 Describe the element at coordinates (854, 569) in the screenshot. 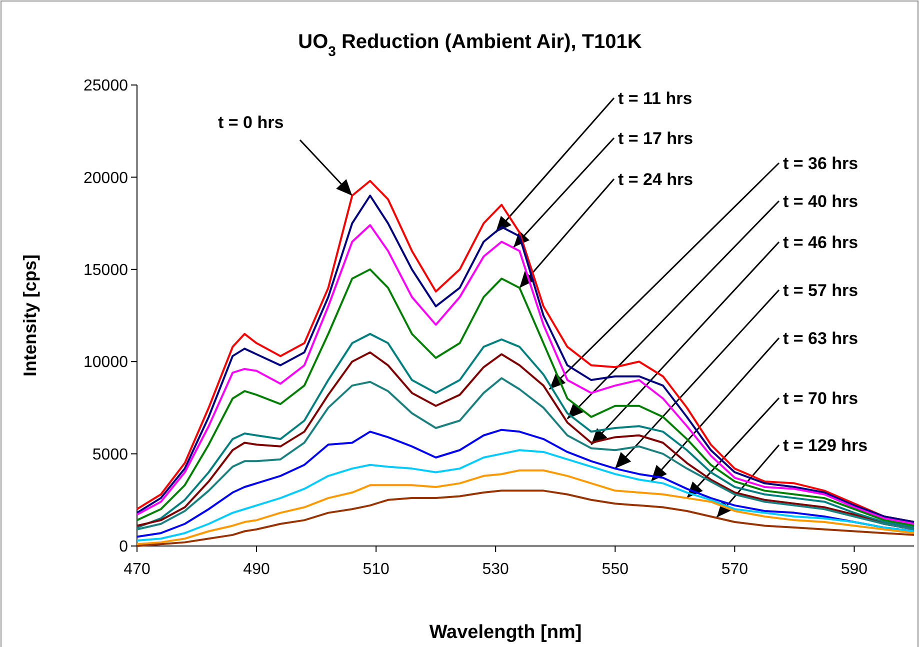

I see `x-tick-label: 590` at that location.